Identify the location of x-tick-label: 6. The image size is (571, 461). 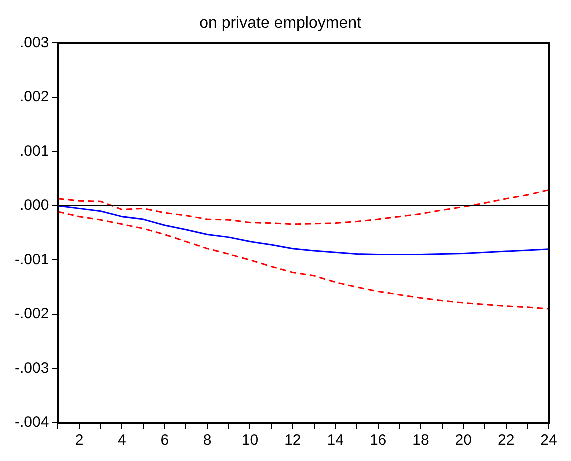
(165, 441).